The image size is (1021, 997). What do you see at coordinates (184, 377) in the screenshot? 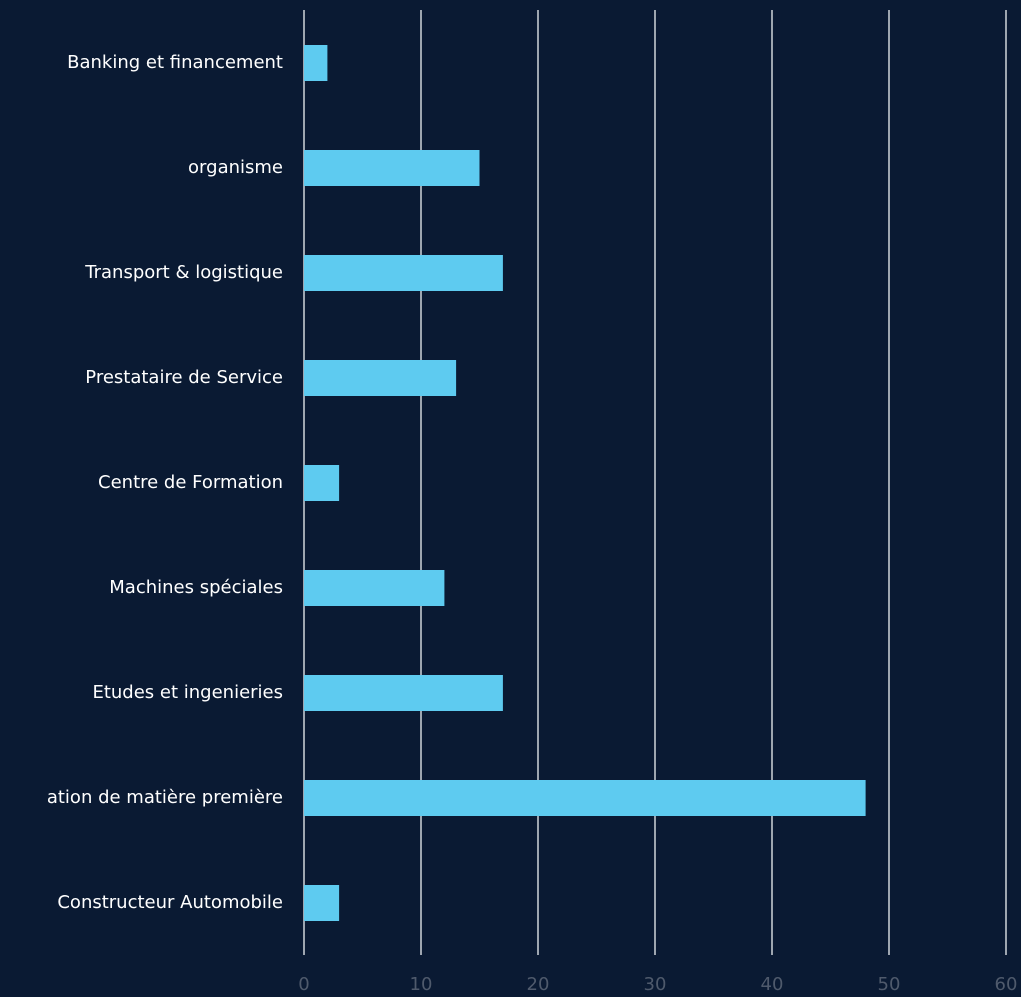
I see `y-tick-label: Prestataire de Service` at bounding box center [184, 377].